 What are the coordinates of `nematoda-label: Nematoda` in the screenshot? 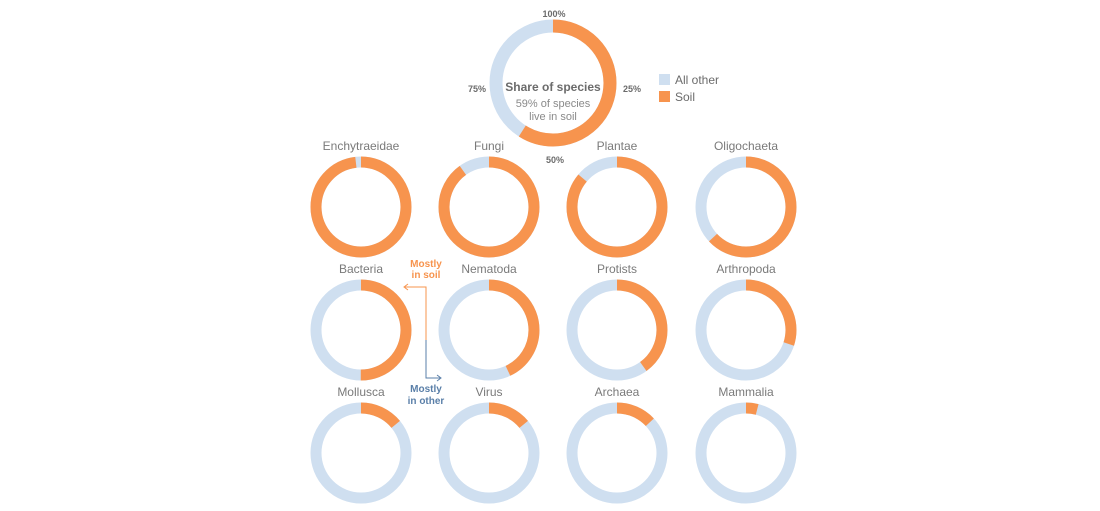 It's located at (489, 269).